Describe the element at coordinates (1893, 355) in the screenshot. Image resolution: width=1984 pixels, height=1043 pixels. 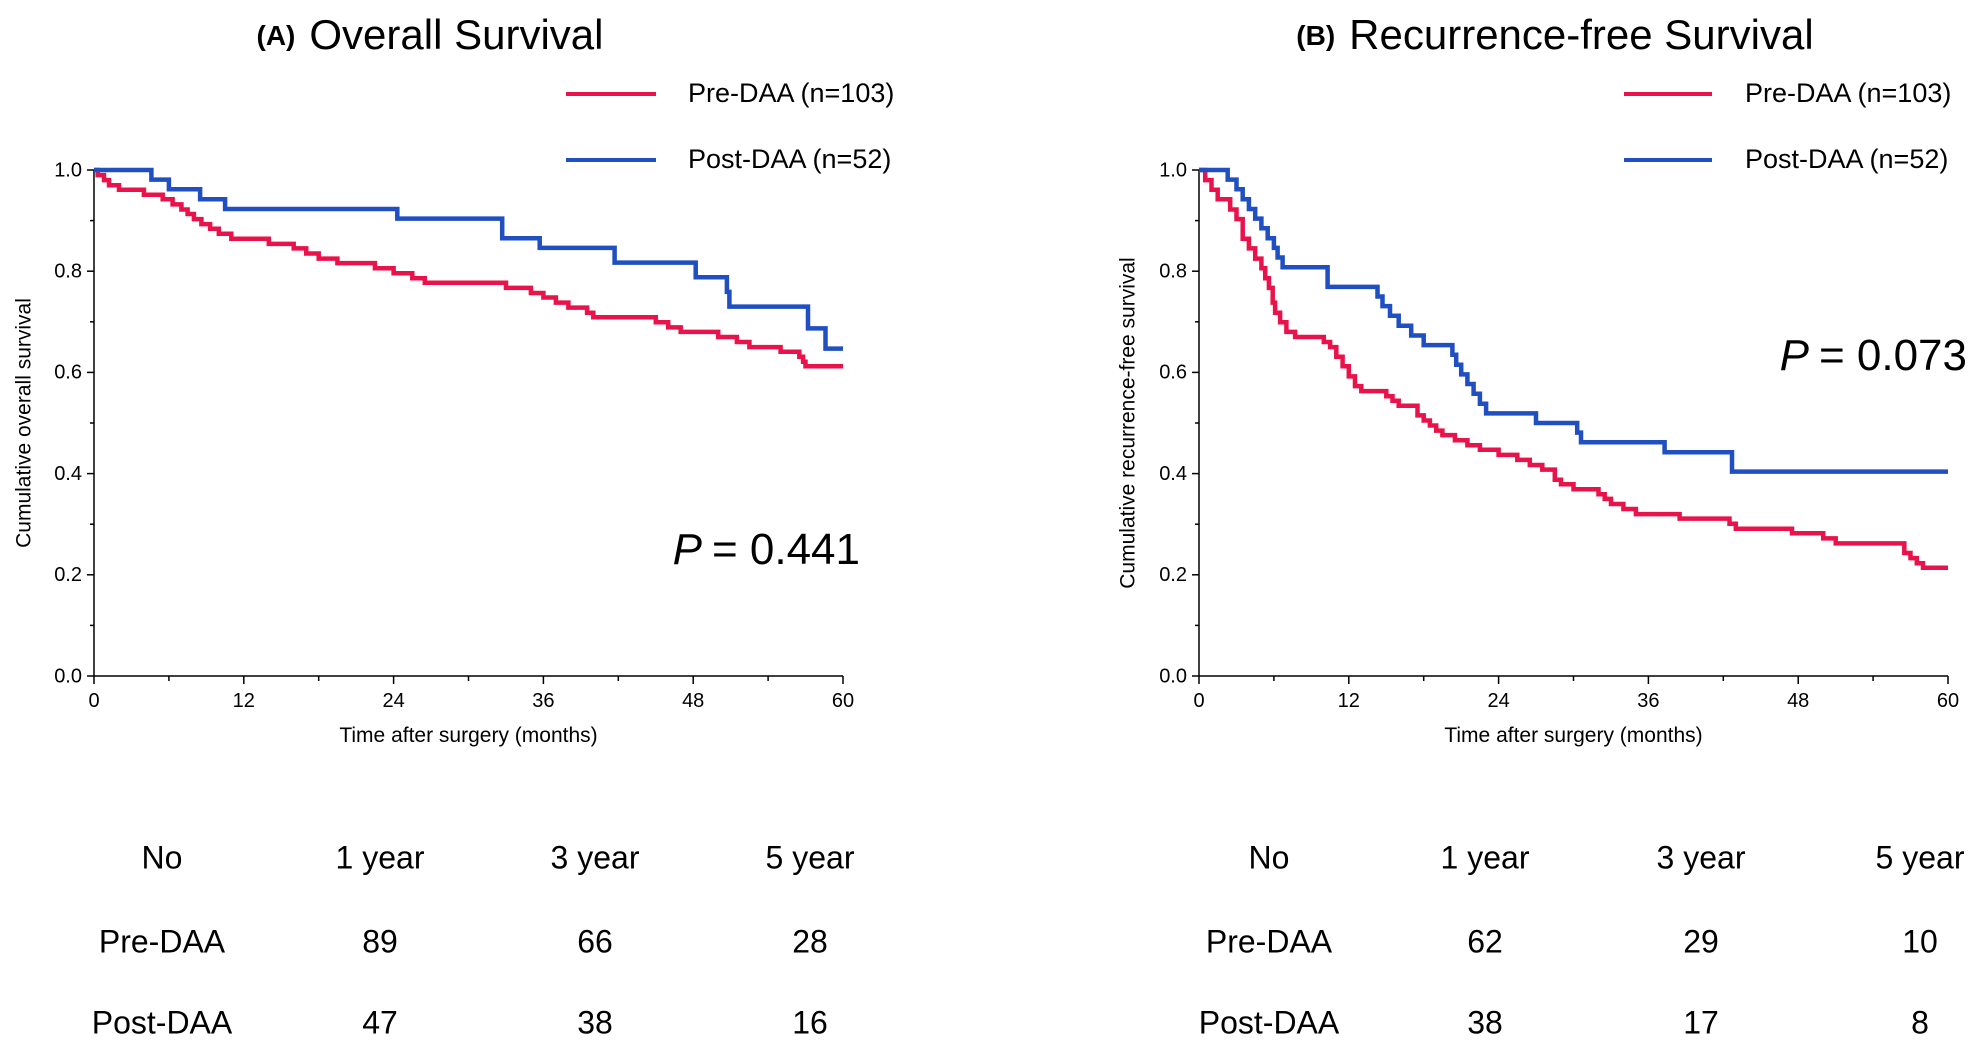
I see `p-value-number: = 0.073` at that location.